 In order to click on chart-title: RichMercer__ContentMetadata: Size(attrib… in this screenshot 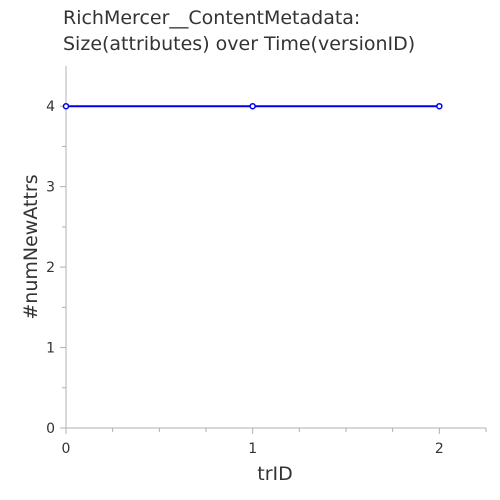, I will do `click(239, 31)`.